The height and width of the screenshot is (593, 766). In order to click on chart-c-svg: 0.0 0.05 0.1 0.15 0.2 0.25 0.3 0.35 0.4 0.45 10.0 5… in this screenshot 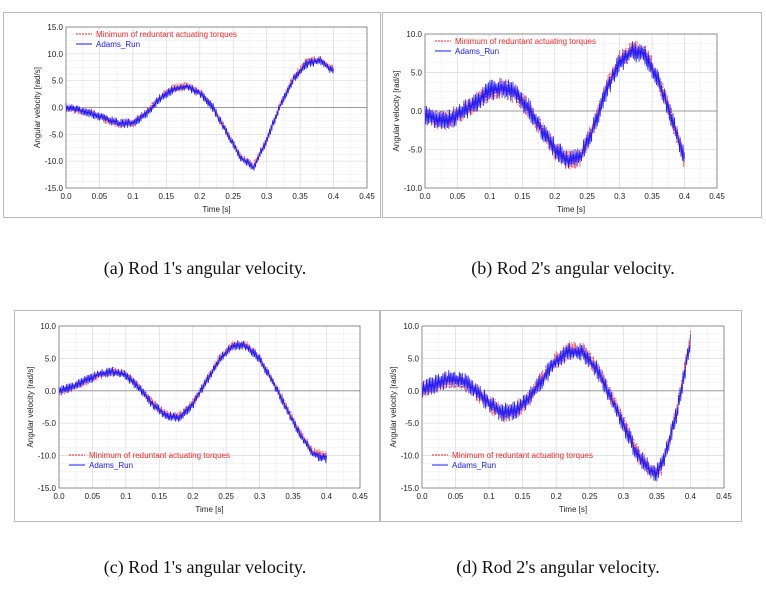, I will do `click(197, 418)`.